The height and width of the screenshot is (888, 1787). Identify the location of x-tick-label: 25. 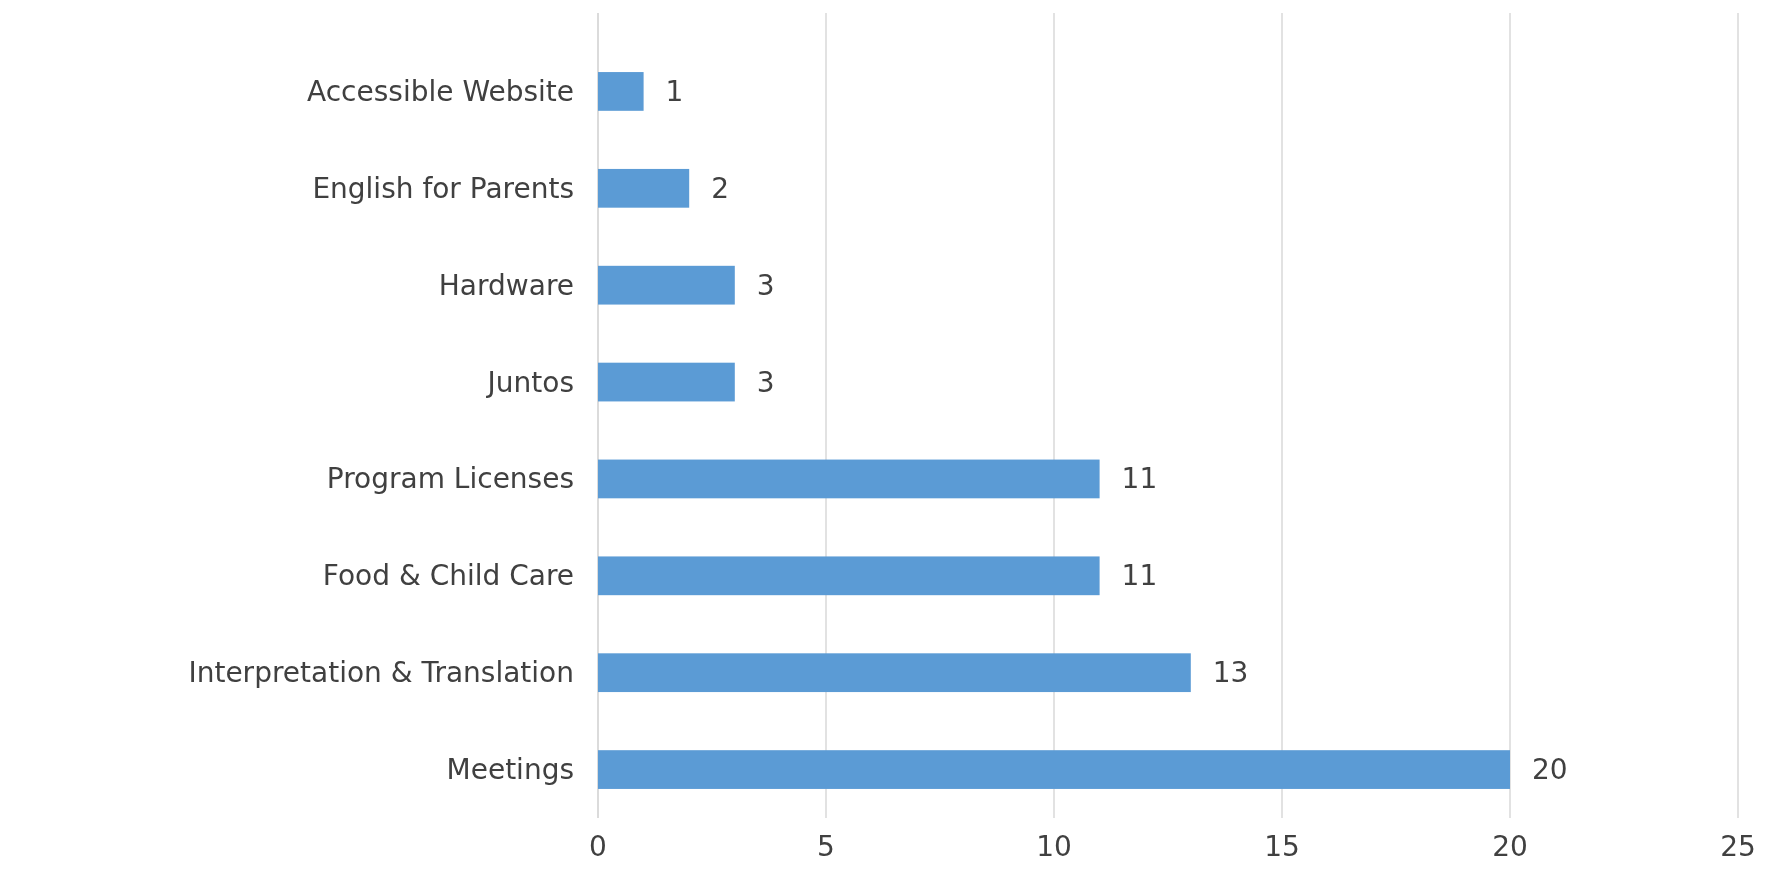
(1738, 846).